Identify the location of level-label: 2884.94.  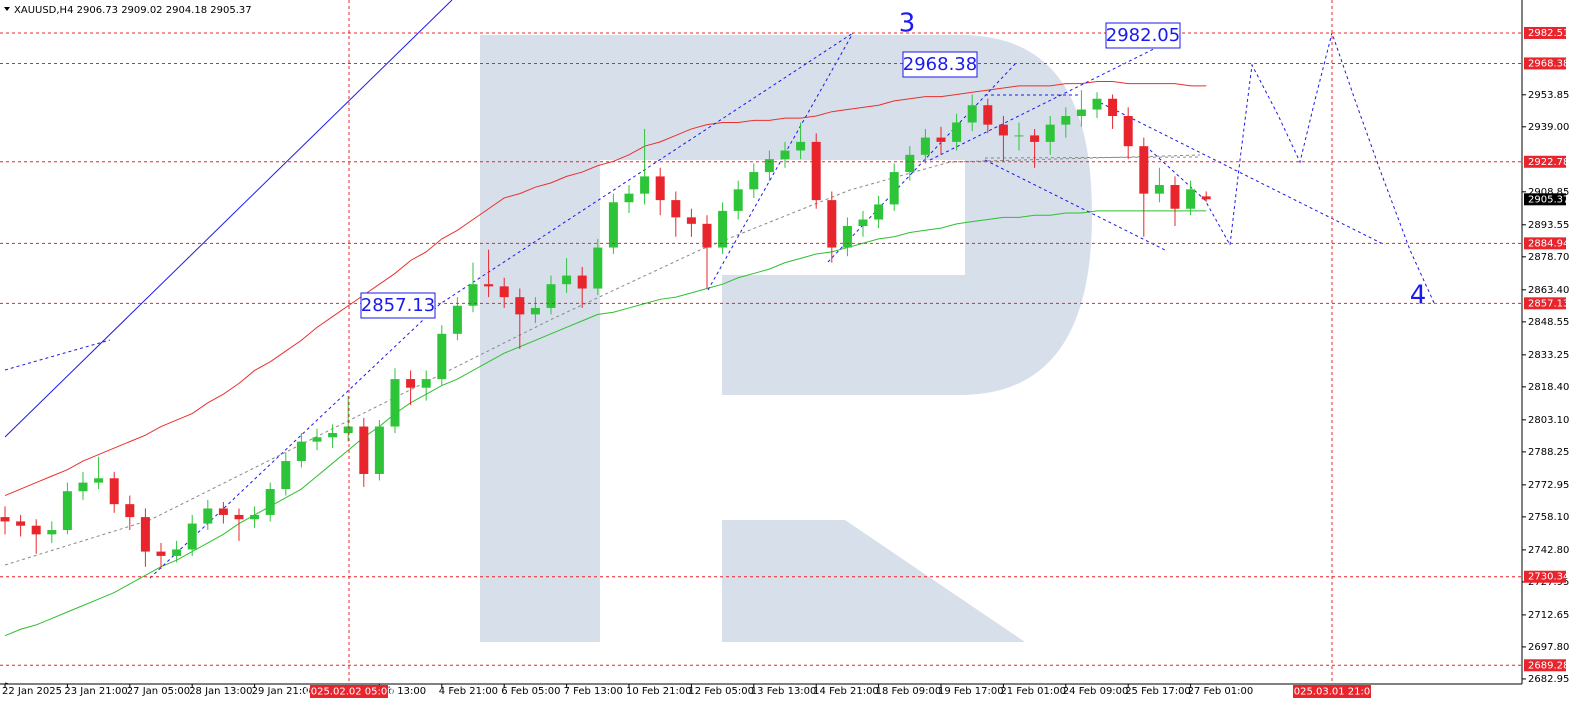
(1548, 243).